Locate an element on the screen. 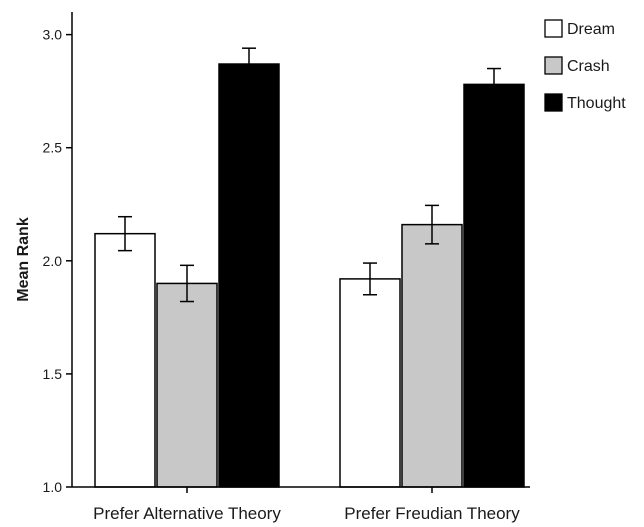  bar-thought-freudian is located at coordinates (494, 285).